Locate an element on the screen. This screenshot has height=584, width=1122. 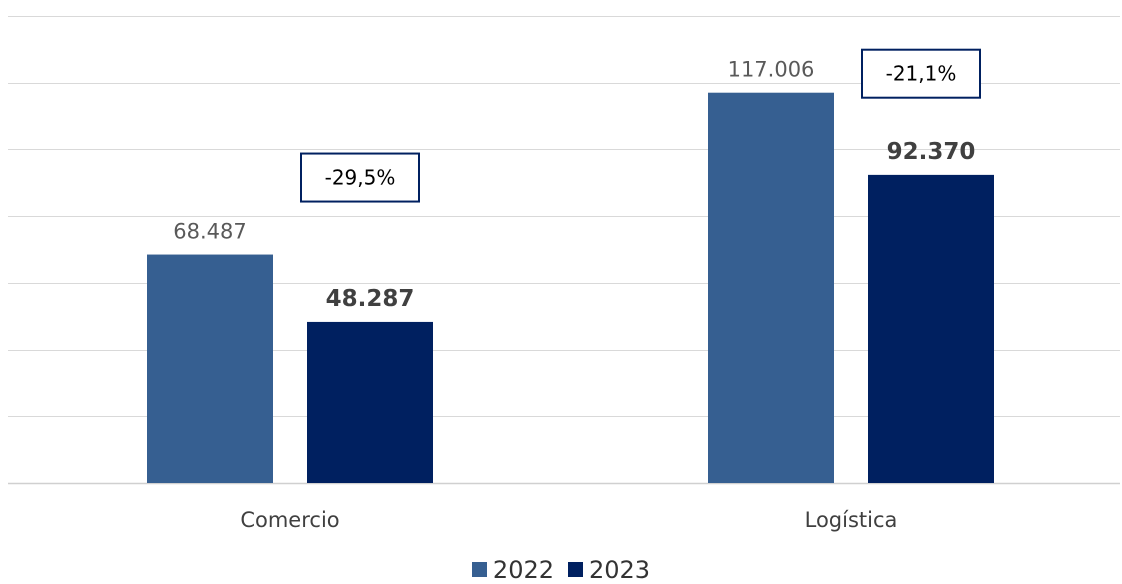
change-annotation-1: -21,1% is located at coordinates (921, 73).